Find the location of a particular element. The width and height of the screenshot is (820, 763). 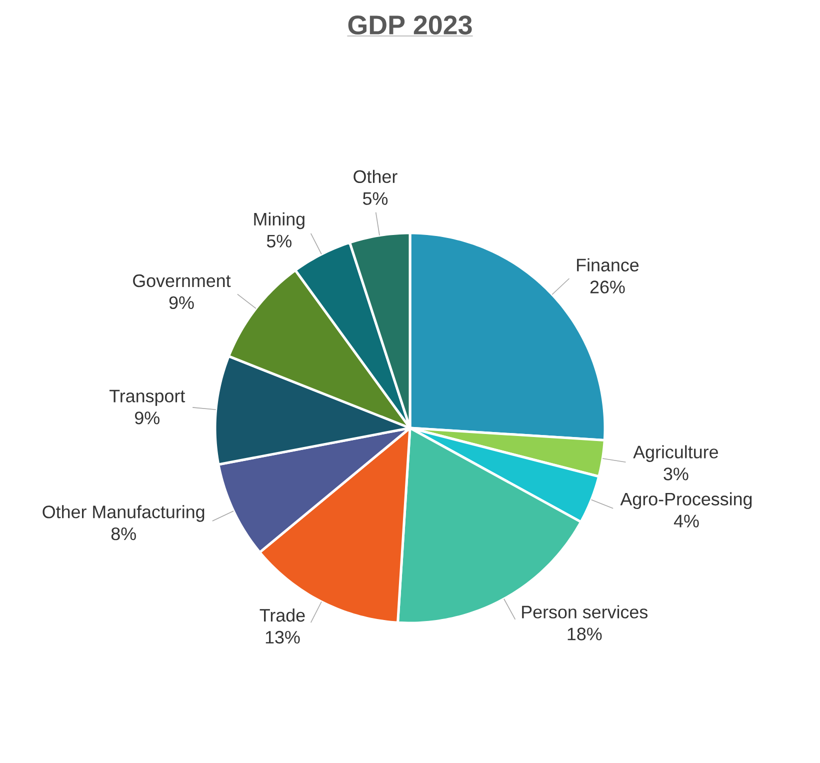

data-label: 8% is located at coordinates (123, 533).